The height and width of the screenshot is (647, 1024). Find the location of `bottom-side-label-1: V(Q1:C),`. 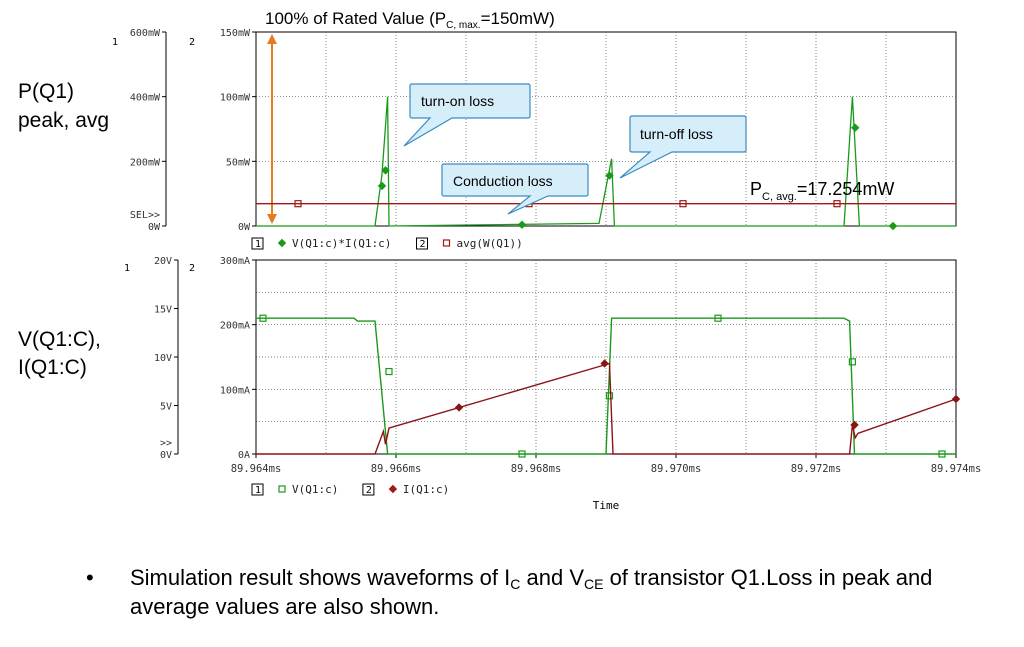

bottom-side-label-1: V(Q1:C), is located at coordinates (59, 339).